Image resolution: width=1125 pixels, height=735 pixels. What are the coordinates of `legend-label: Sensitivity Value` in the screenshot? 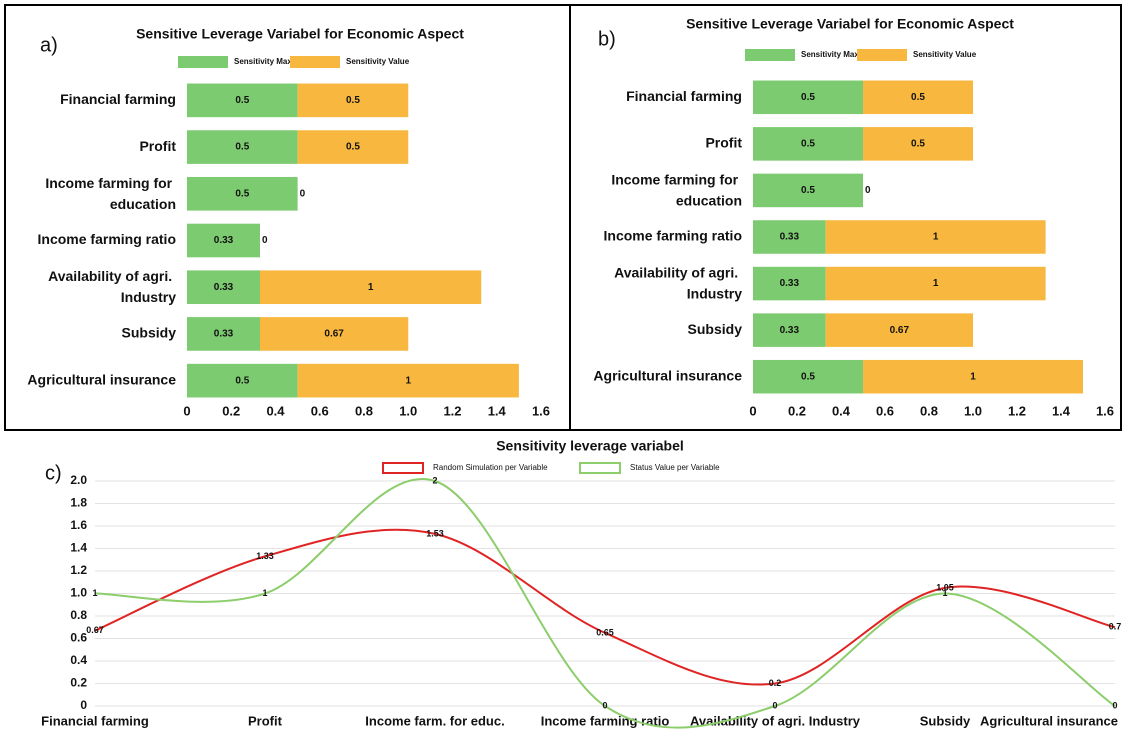 It's located at (378, 61).